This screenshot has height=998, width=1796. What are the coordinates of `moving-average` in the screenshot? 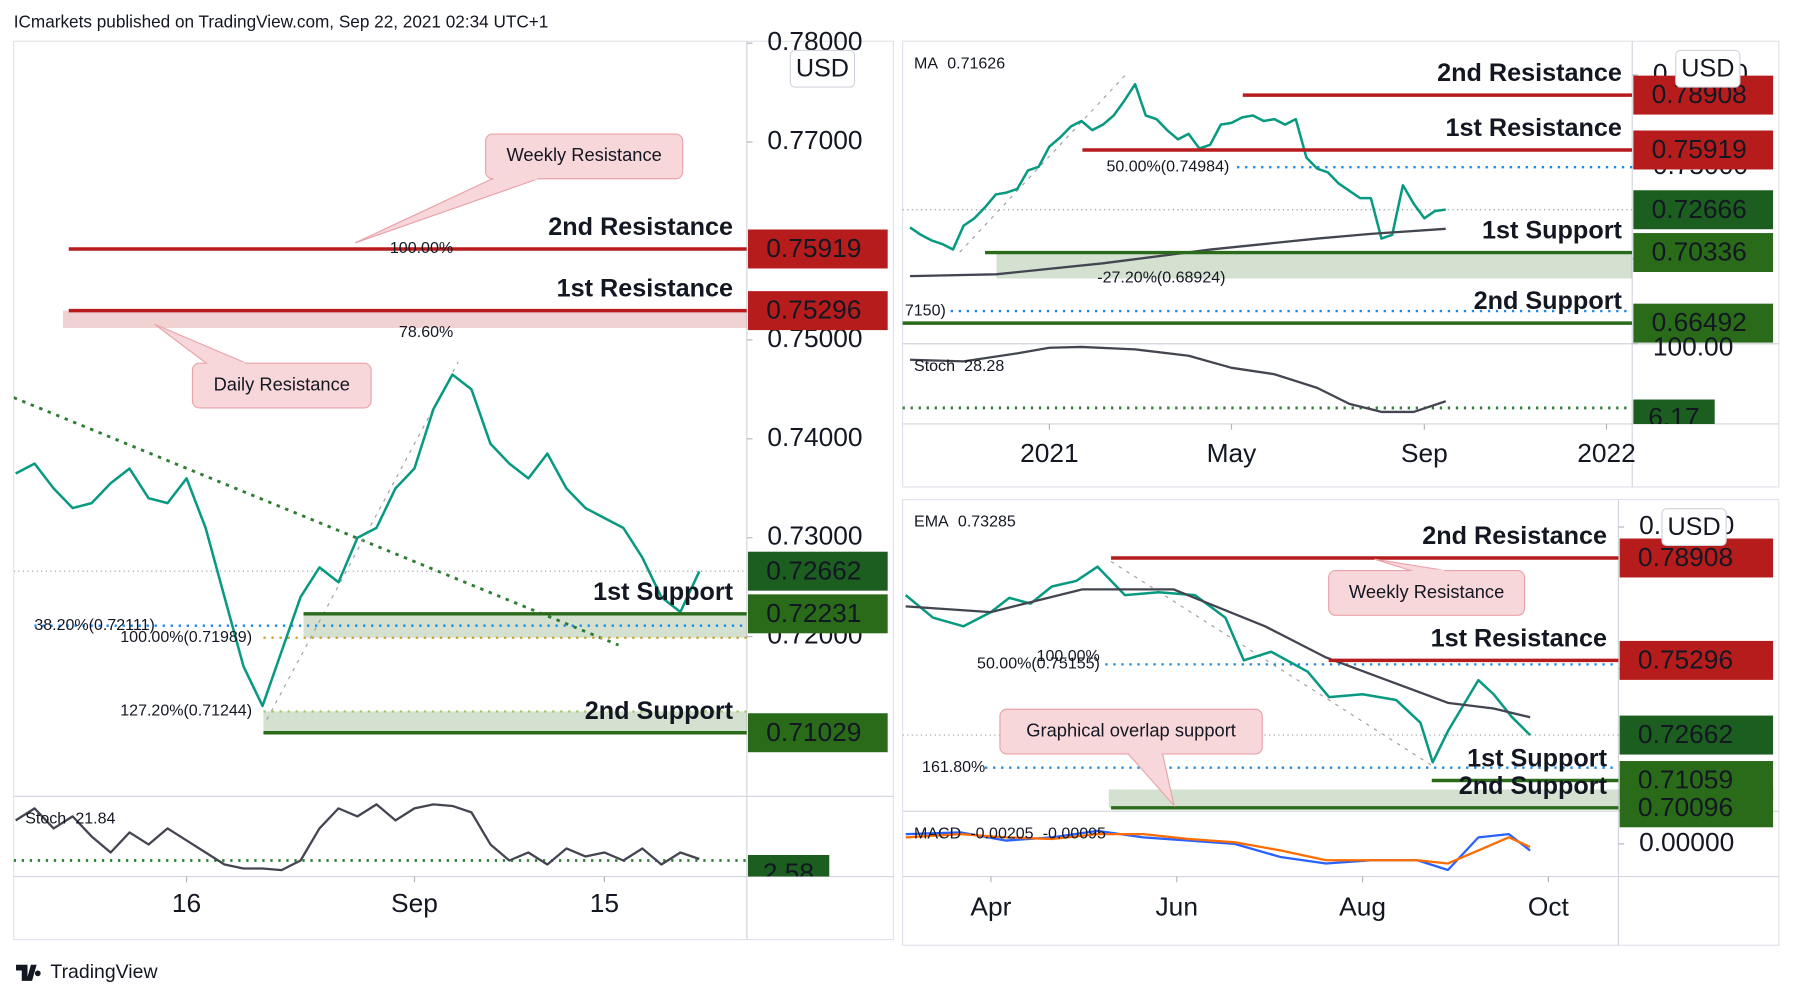 It's located at (1218, 653).